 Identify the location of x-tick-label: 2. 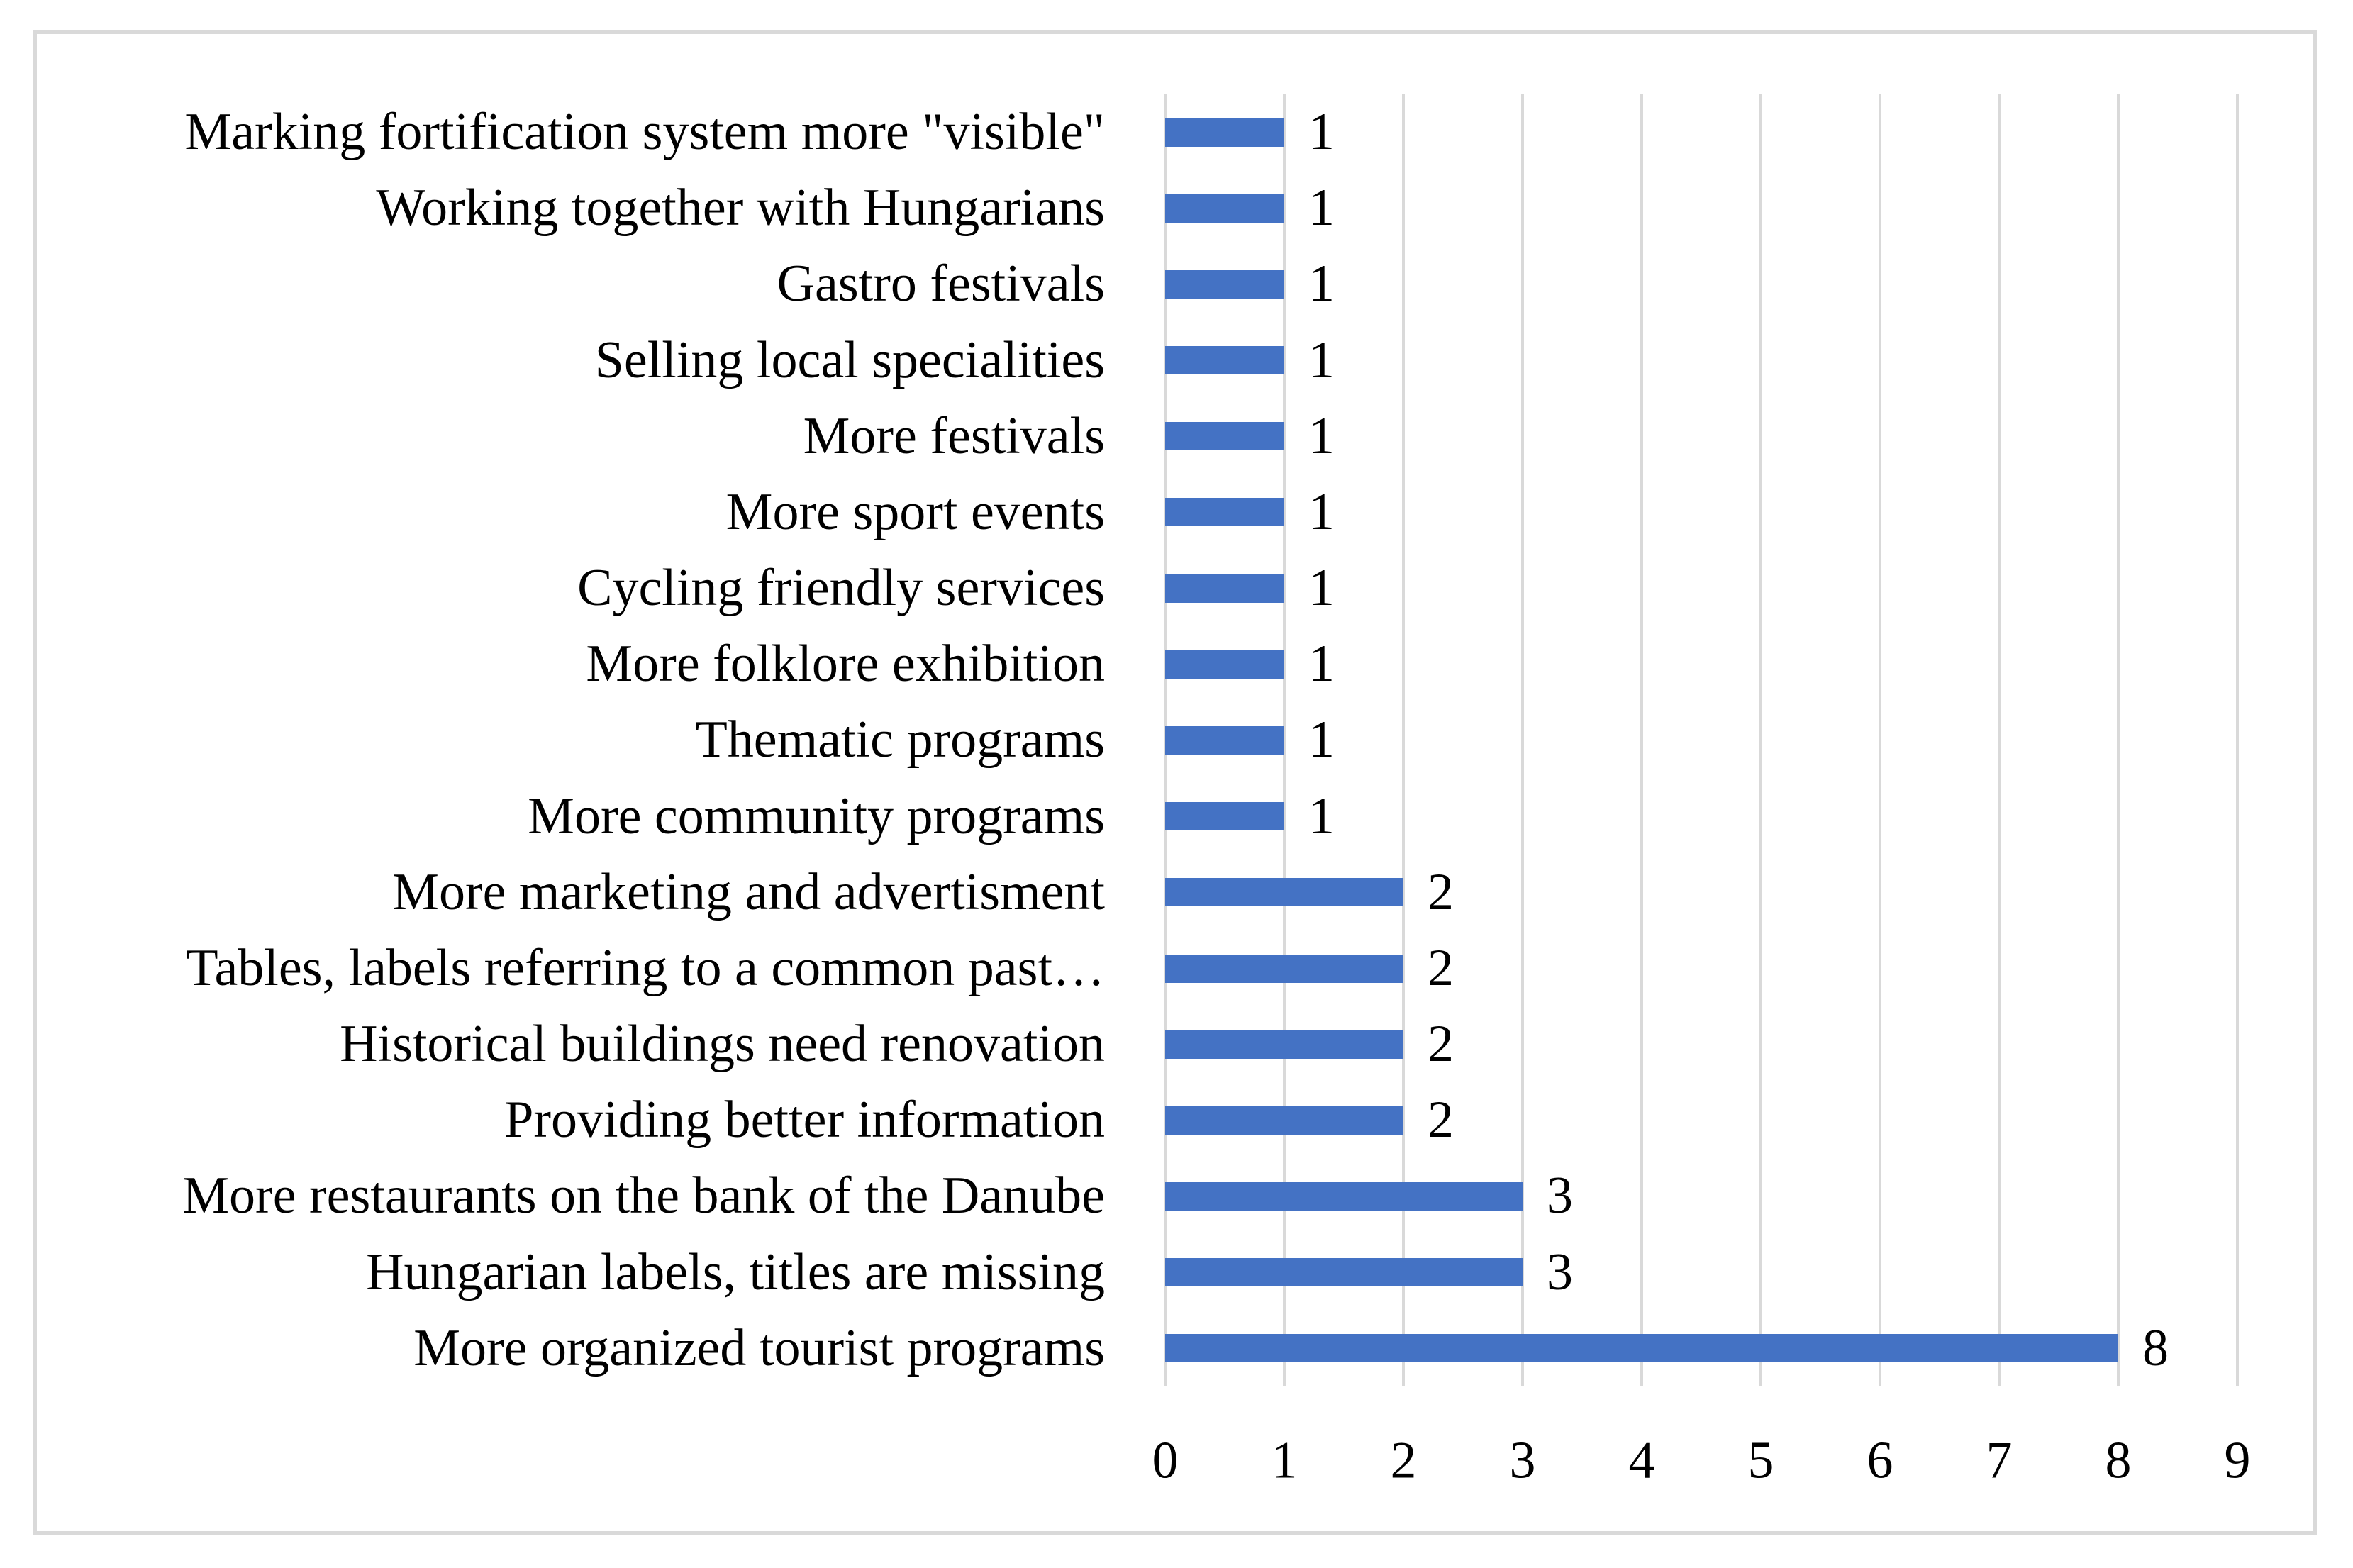
(1404, 1460).